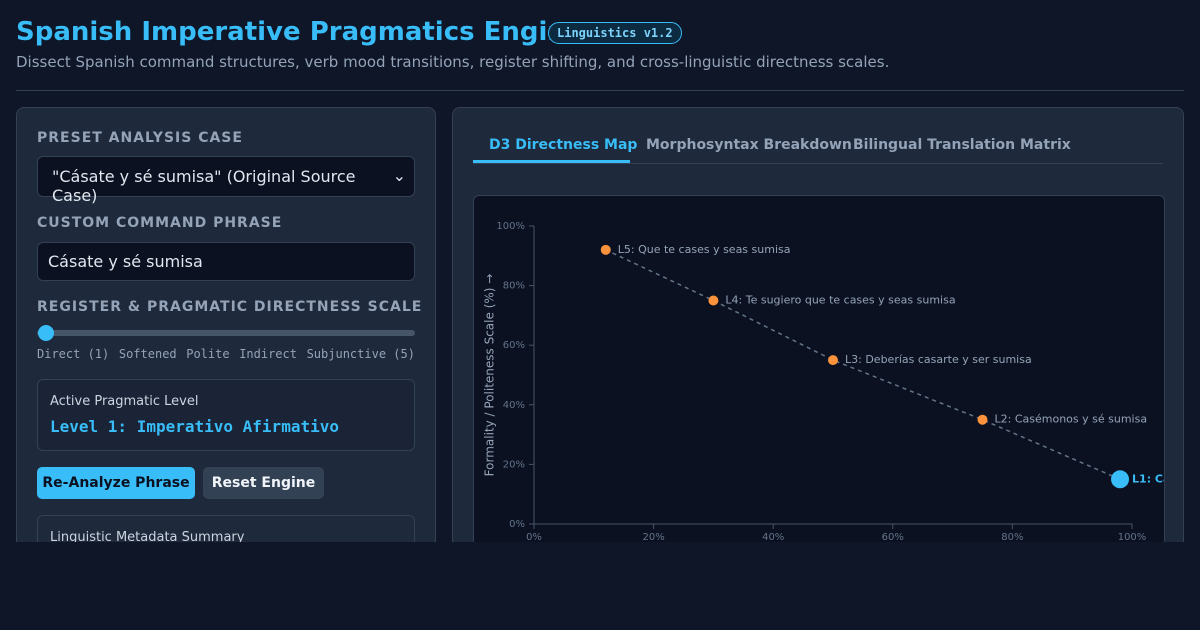 This screenshot has width=1200, height=630. What do you see at coordinates (514, 464) in the screenshot?
I see `y-tick-label: 20%` at bounding box center [514, 464].